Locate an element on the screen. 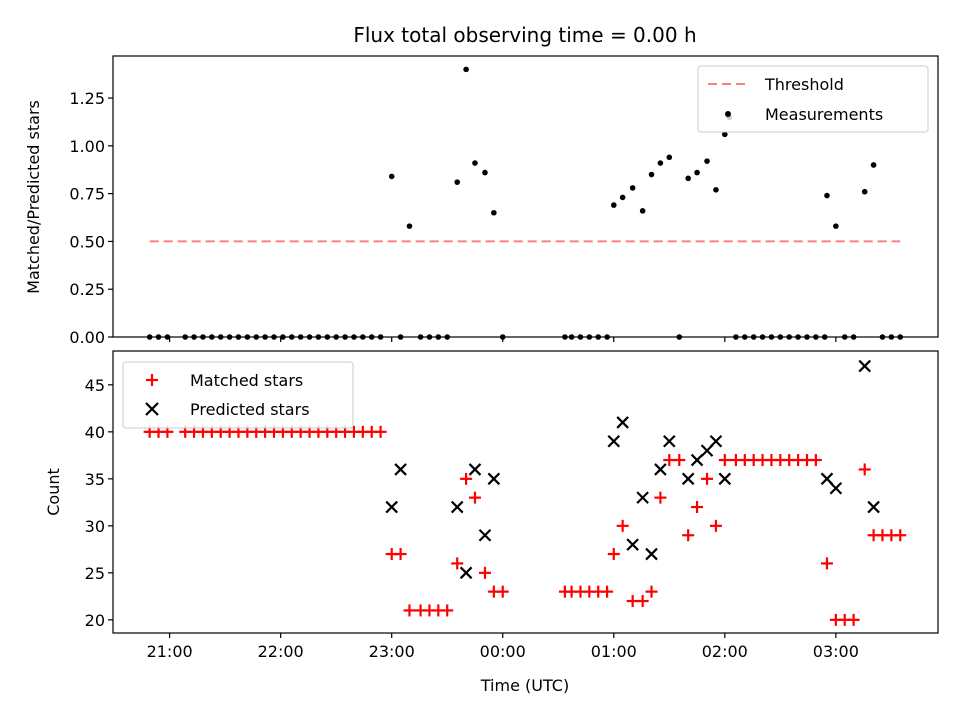 The width and height of the screenshot is (960, 720). bottom-y-axis: 20 25 30 35 40 45 is located at coordinates (99, 503).